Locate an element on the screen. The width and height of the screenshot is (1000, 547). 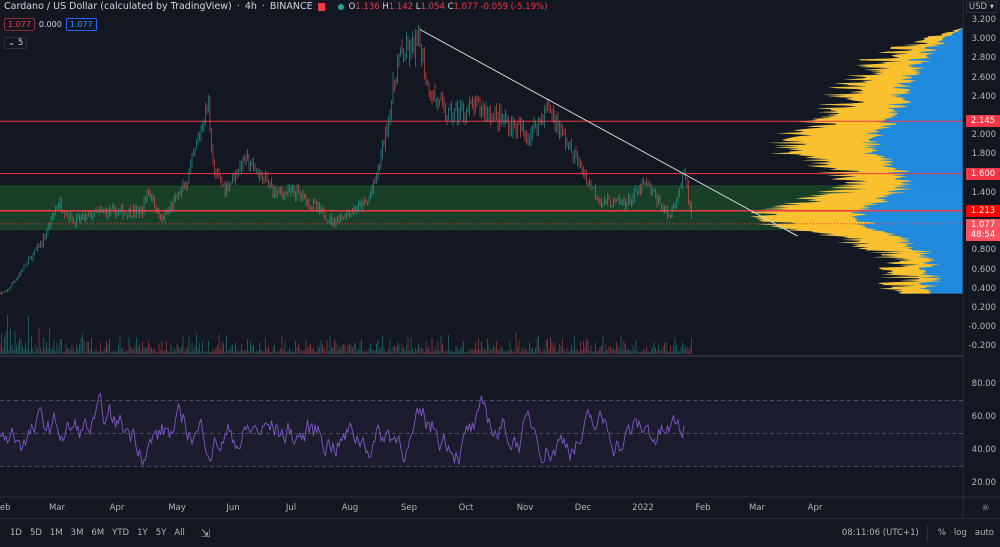
sell-button: 1.077 is located at coordinates (19, 24).